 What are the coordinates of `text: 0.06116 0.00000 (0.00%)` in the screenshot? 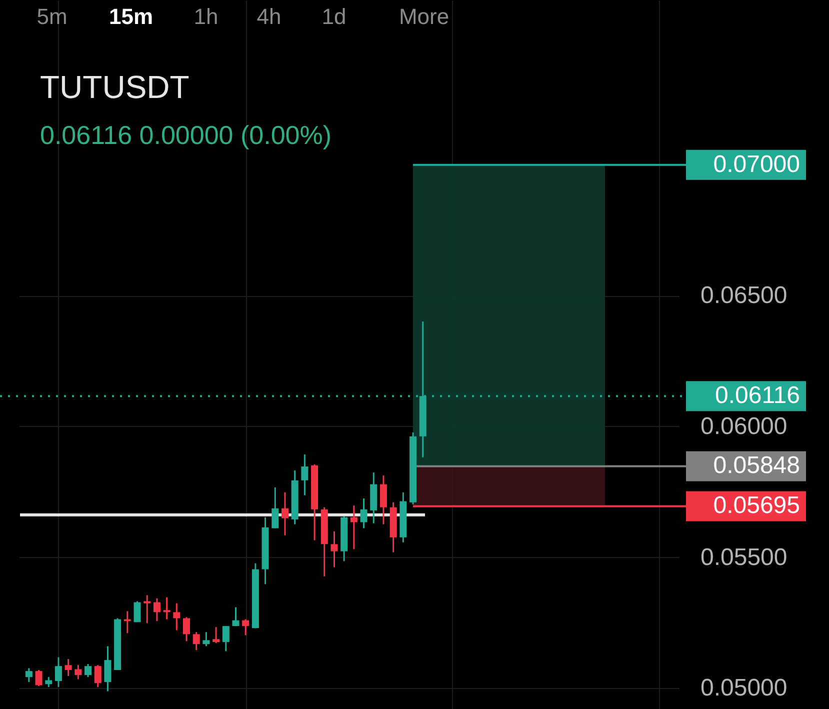 It's located at (186, 135).